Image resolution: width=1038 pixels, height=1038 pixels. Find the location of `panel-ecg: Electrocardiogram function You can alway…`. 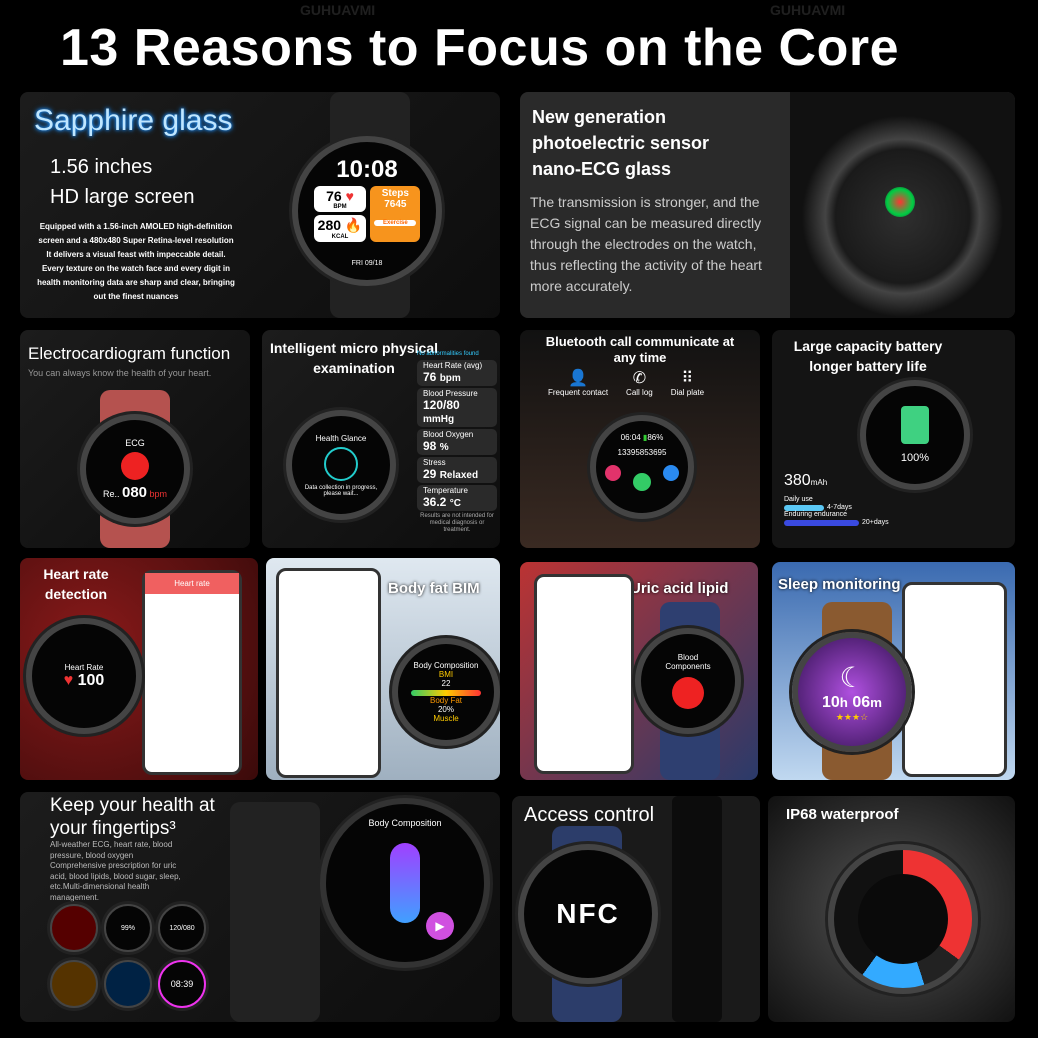

panel-ecg: Electrocardiogram function You can alway… is located at coordinates (135, 439).